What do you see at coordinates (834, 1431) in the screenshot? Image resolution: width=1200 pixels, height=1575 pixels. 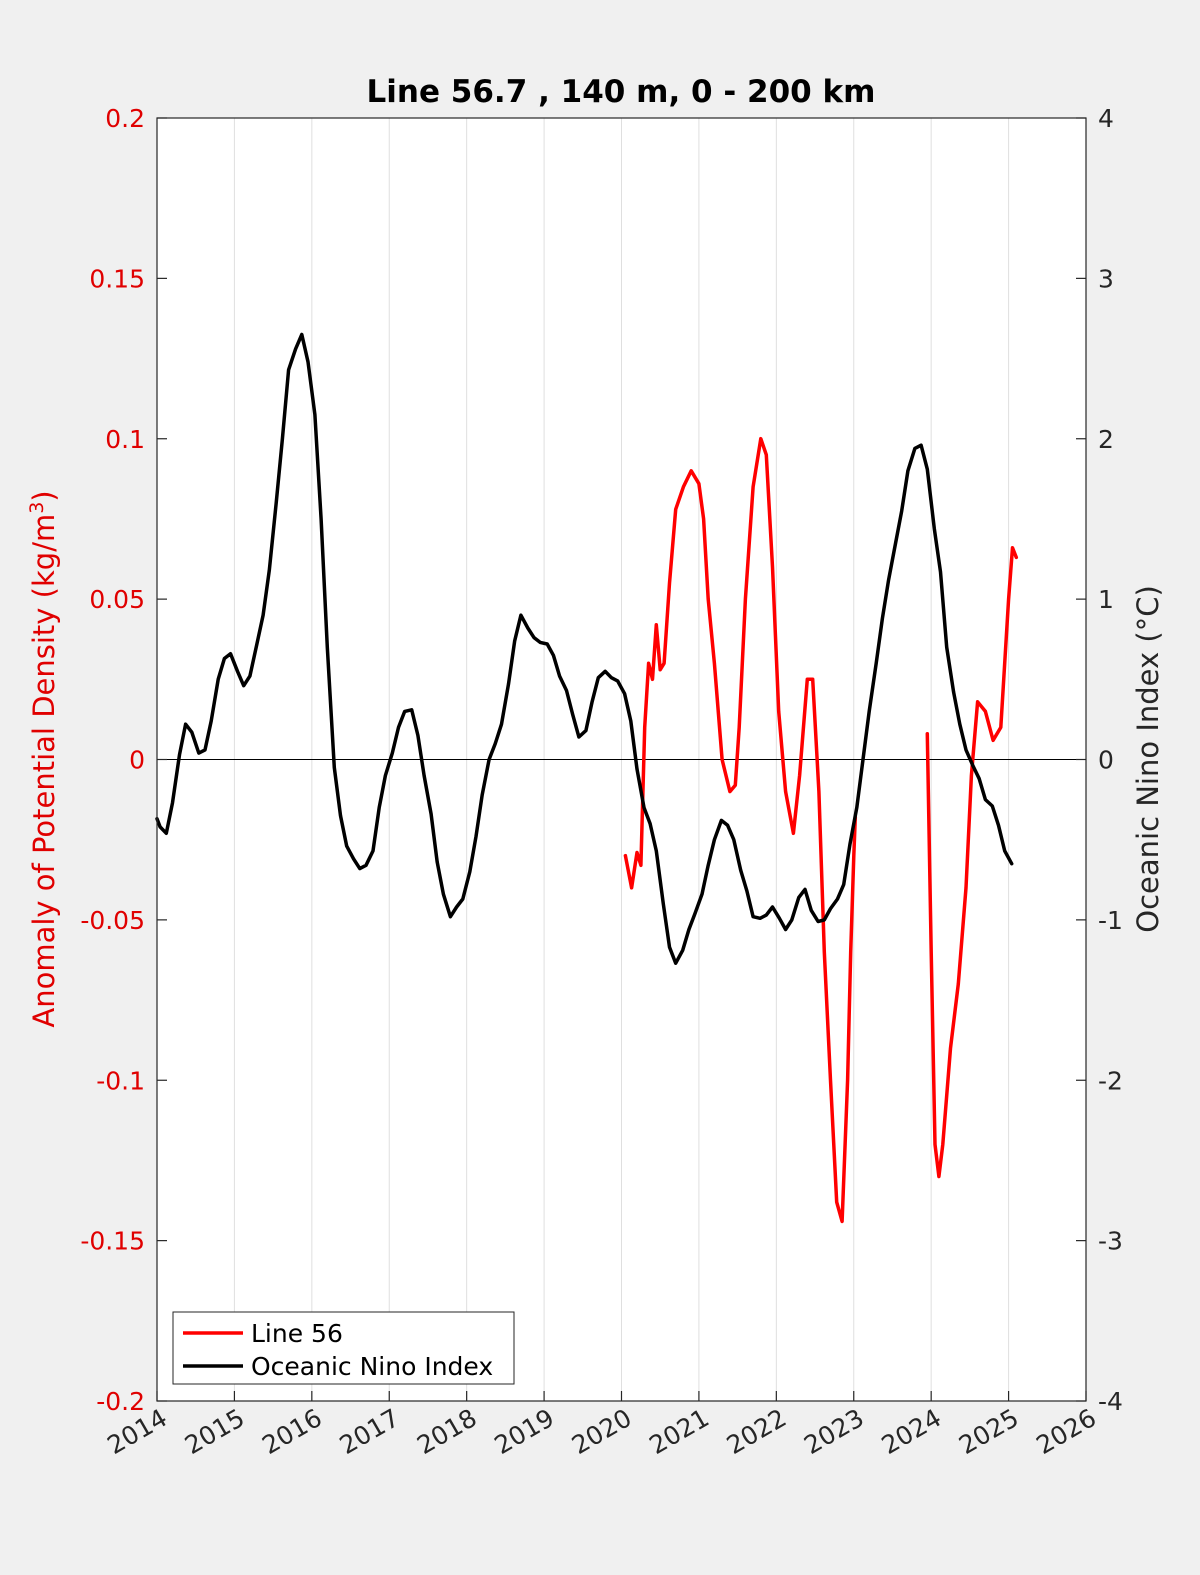 I see `x-tick-label: 2023` at bounding box center [834, 1431].